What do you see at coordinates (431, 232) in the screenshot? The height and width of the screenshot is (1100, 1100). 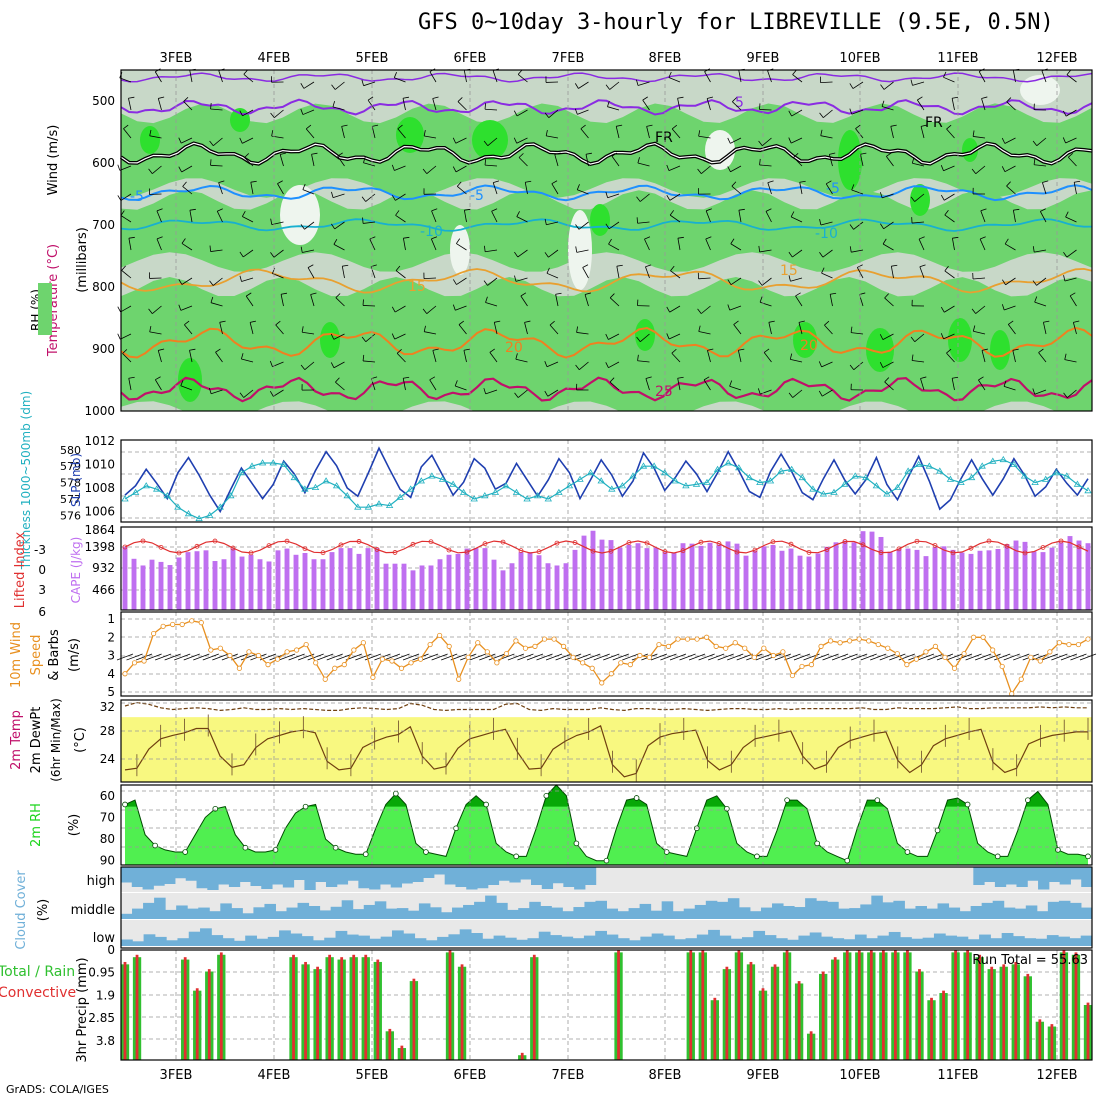 I see `contour-label-6: -10` at bounding box center [431, 232].